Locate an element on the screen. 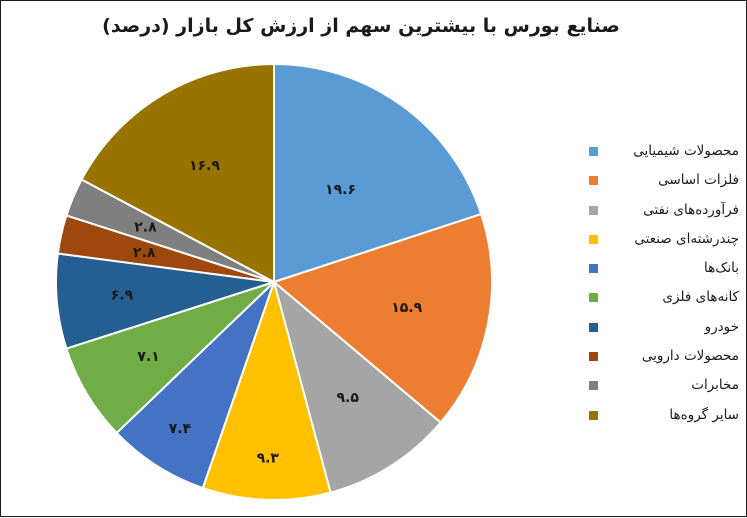  legend-label: چندرشته‌ای صنعتی is located at coordinates (686, 238).